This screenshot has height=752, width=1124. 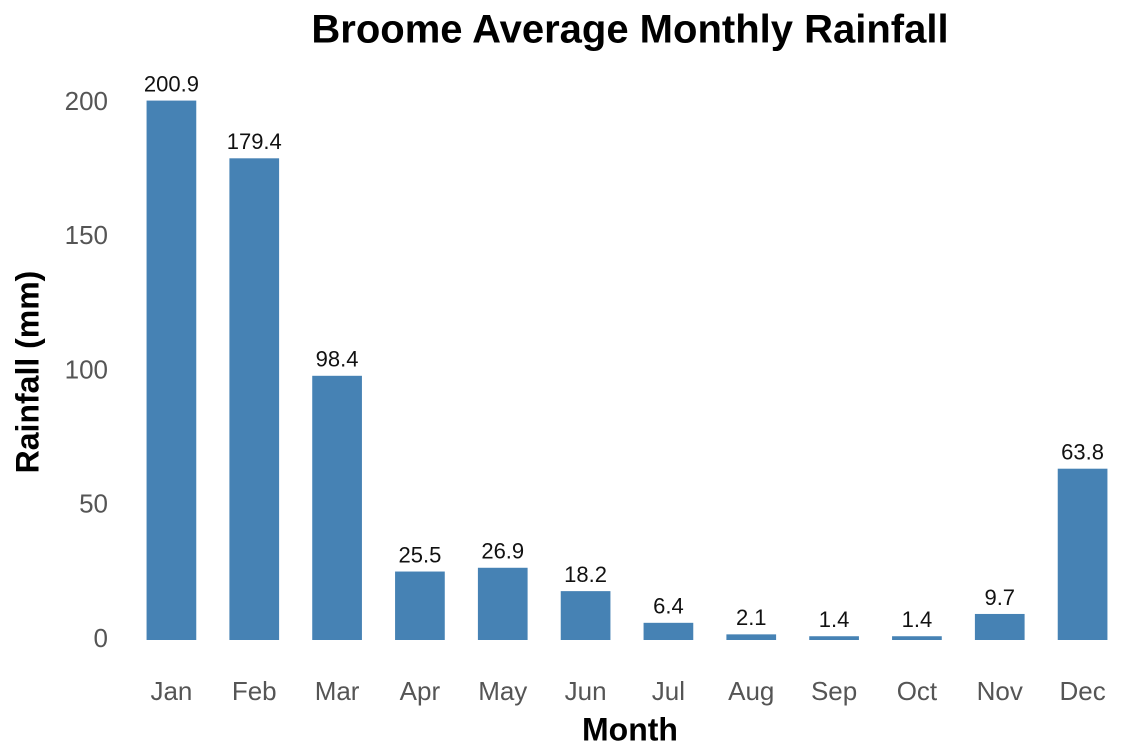 I want to click on x-tick-label: Jun, so click(x=586, y=691).